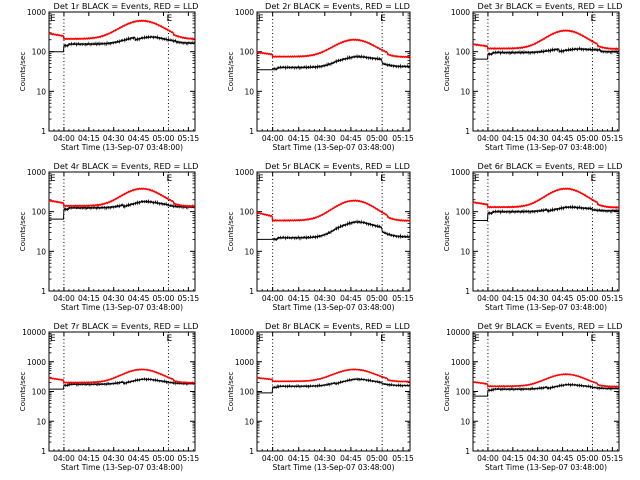  Describe the element at coordinates (126, 166) in the screenshot. I see `chart-title: Det 4r BLACK = Events, RED = LLD` at that location.